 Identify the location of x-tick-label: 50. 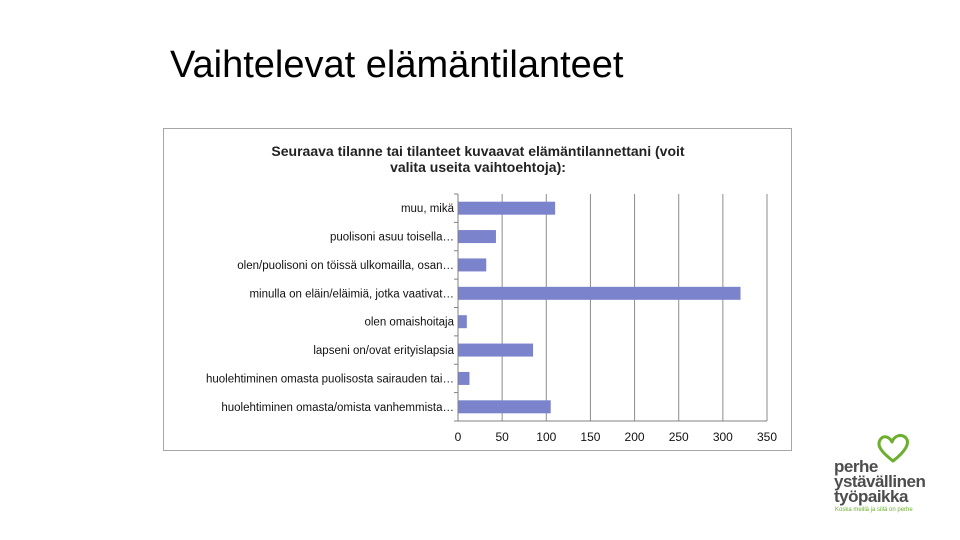
(502, 437).